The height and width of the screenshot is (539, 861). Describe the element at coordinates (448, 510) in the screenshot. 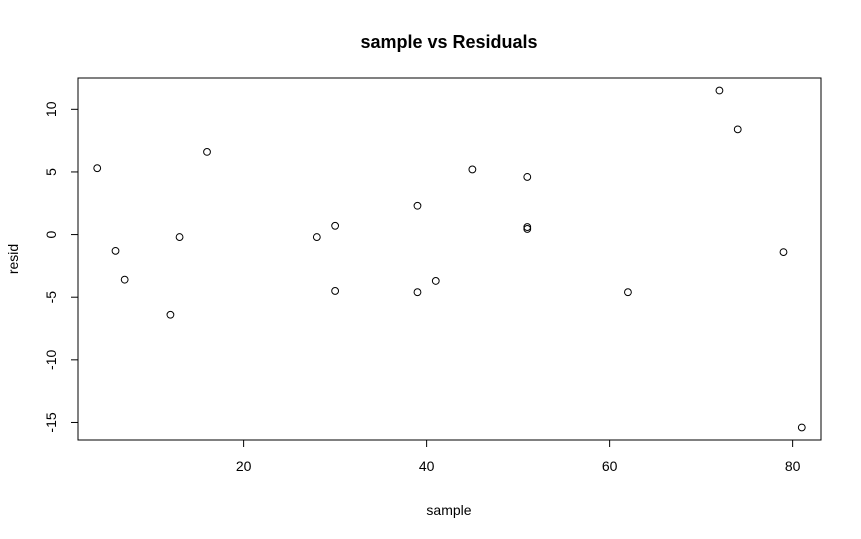

I see `x-axis-label: sample` at that location.